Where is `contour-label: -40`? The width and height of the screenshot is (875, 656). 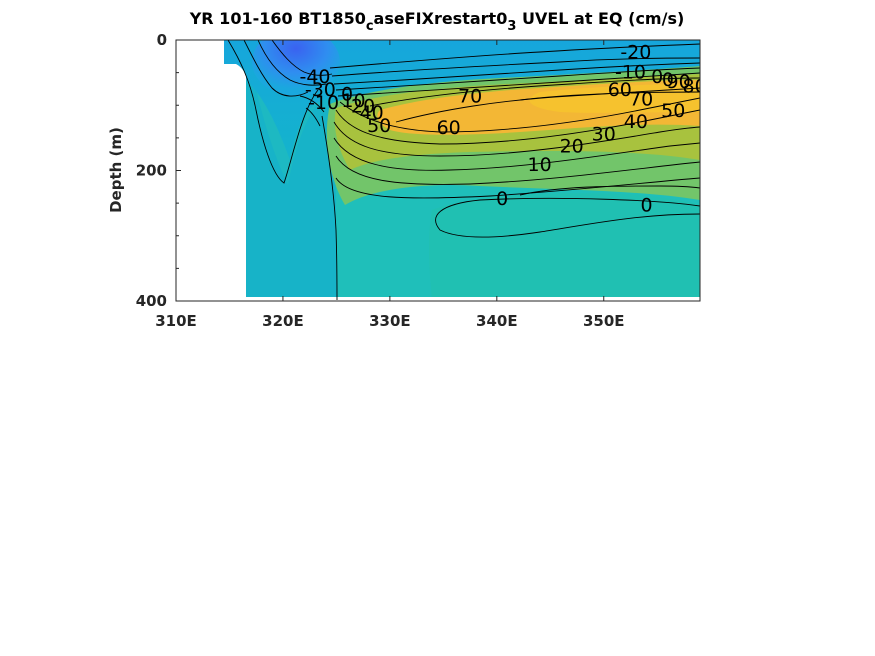 contour-label: -40 is located at coordinates (314, 77).